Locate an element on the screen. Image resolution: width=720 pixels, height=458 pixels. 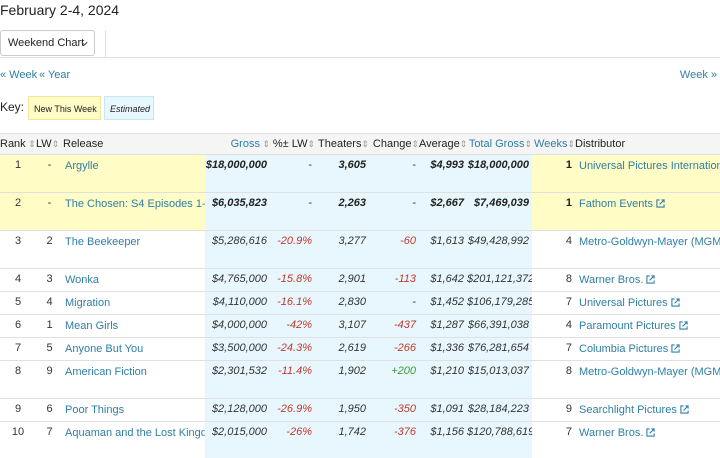
weeks-cell: 8 is located at coordinates (553, 280).